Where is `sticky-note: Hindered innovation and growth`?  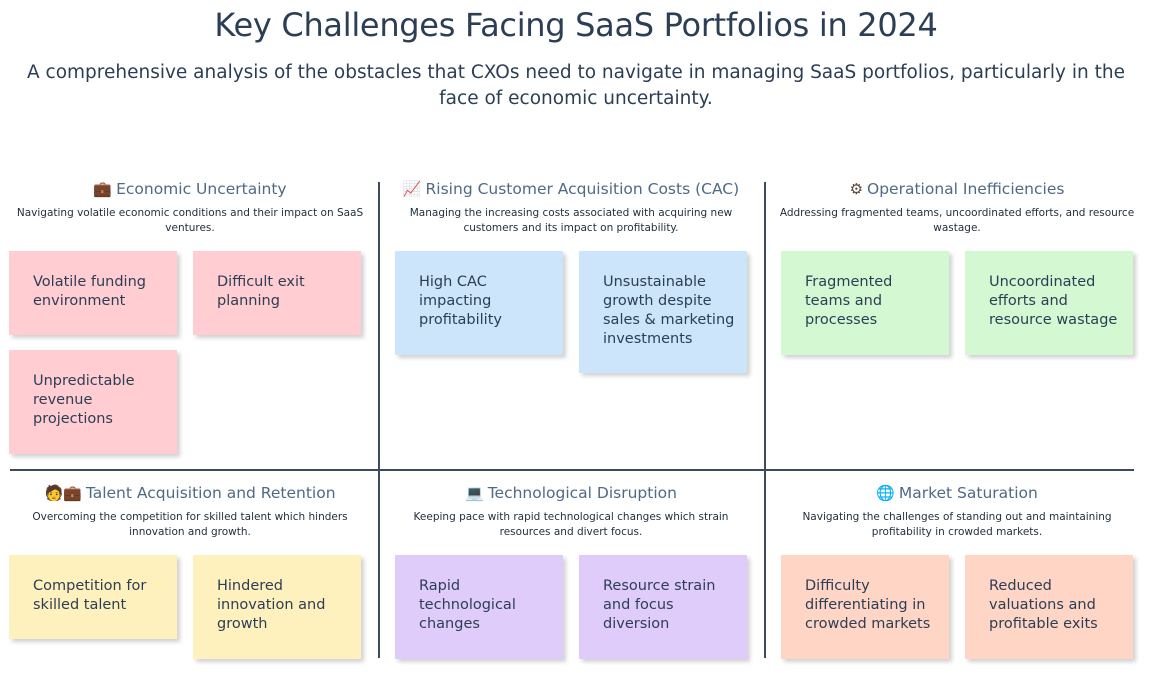 sticky-note: Hindered innovation and growth is located at coordinates (277, 607).